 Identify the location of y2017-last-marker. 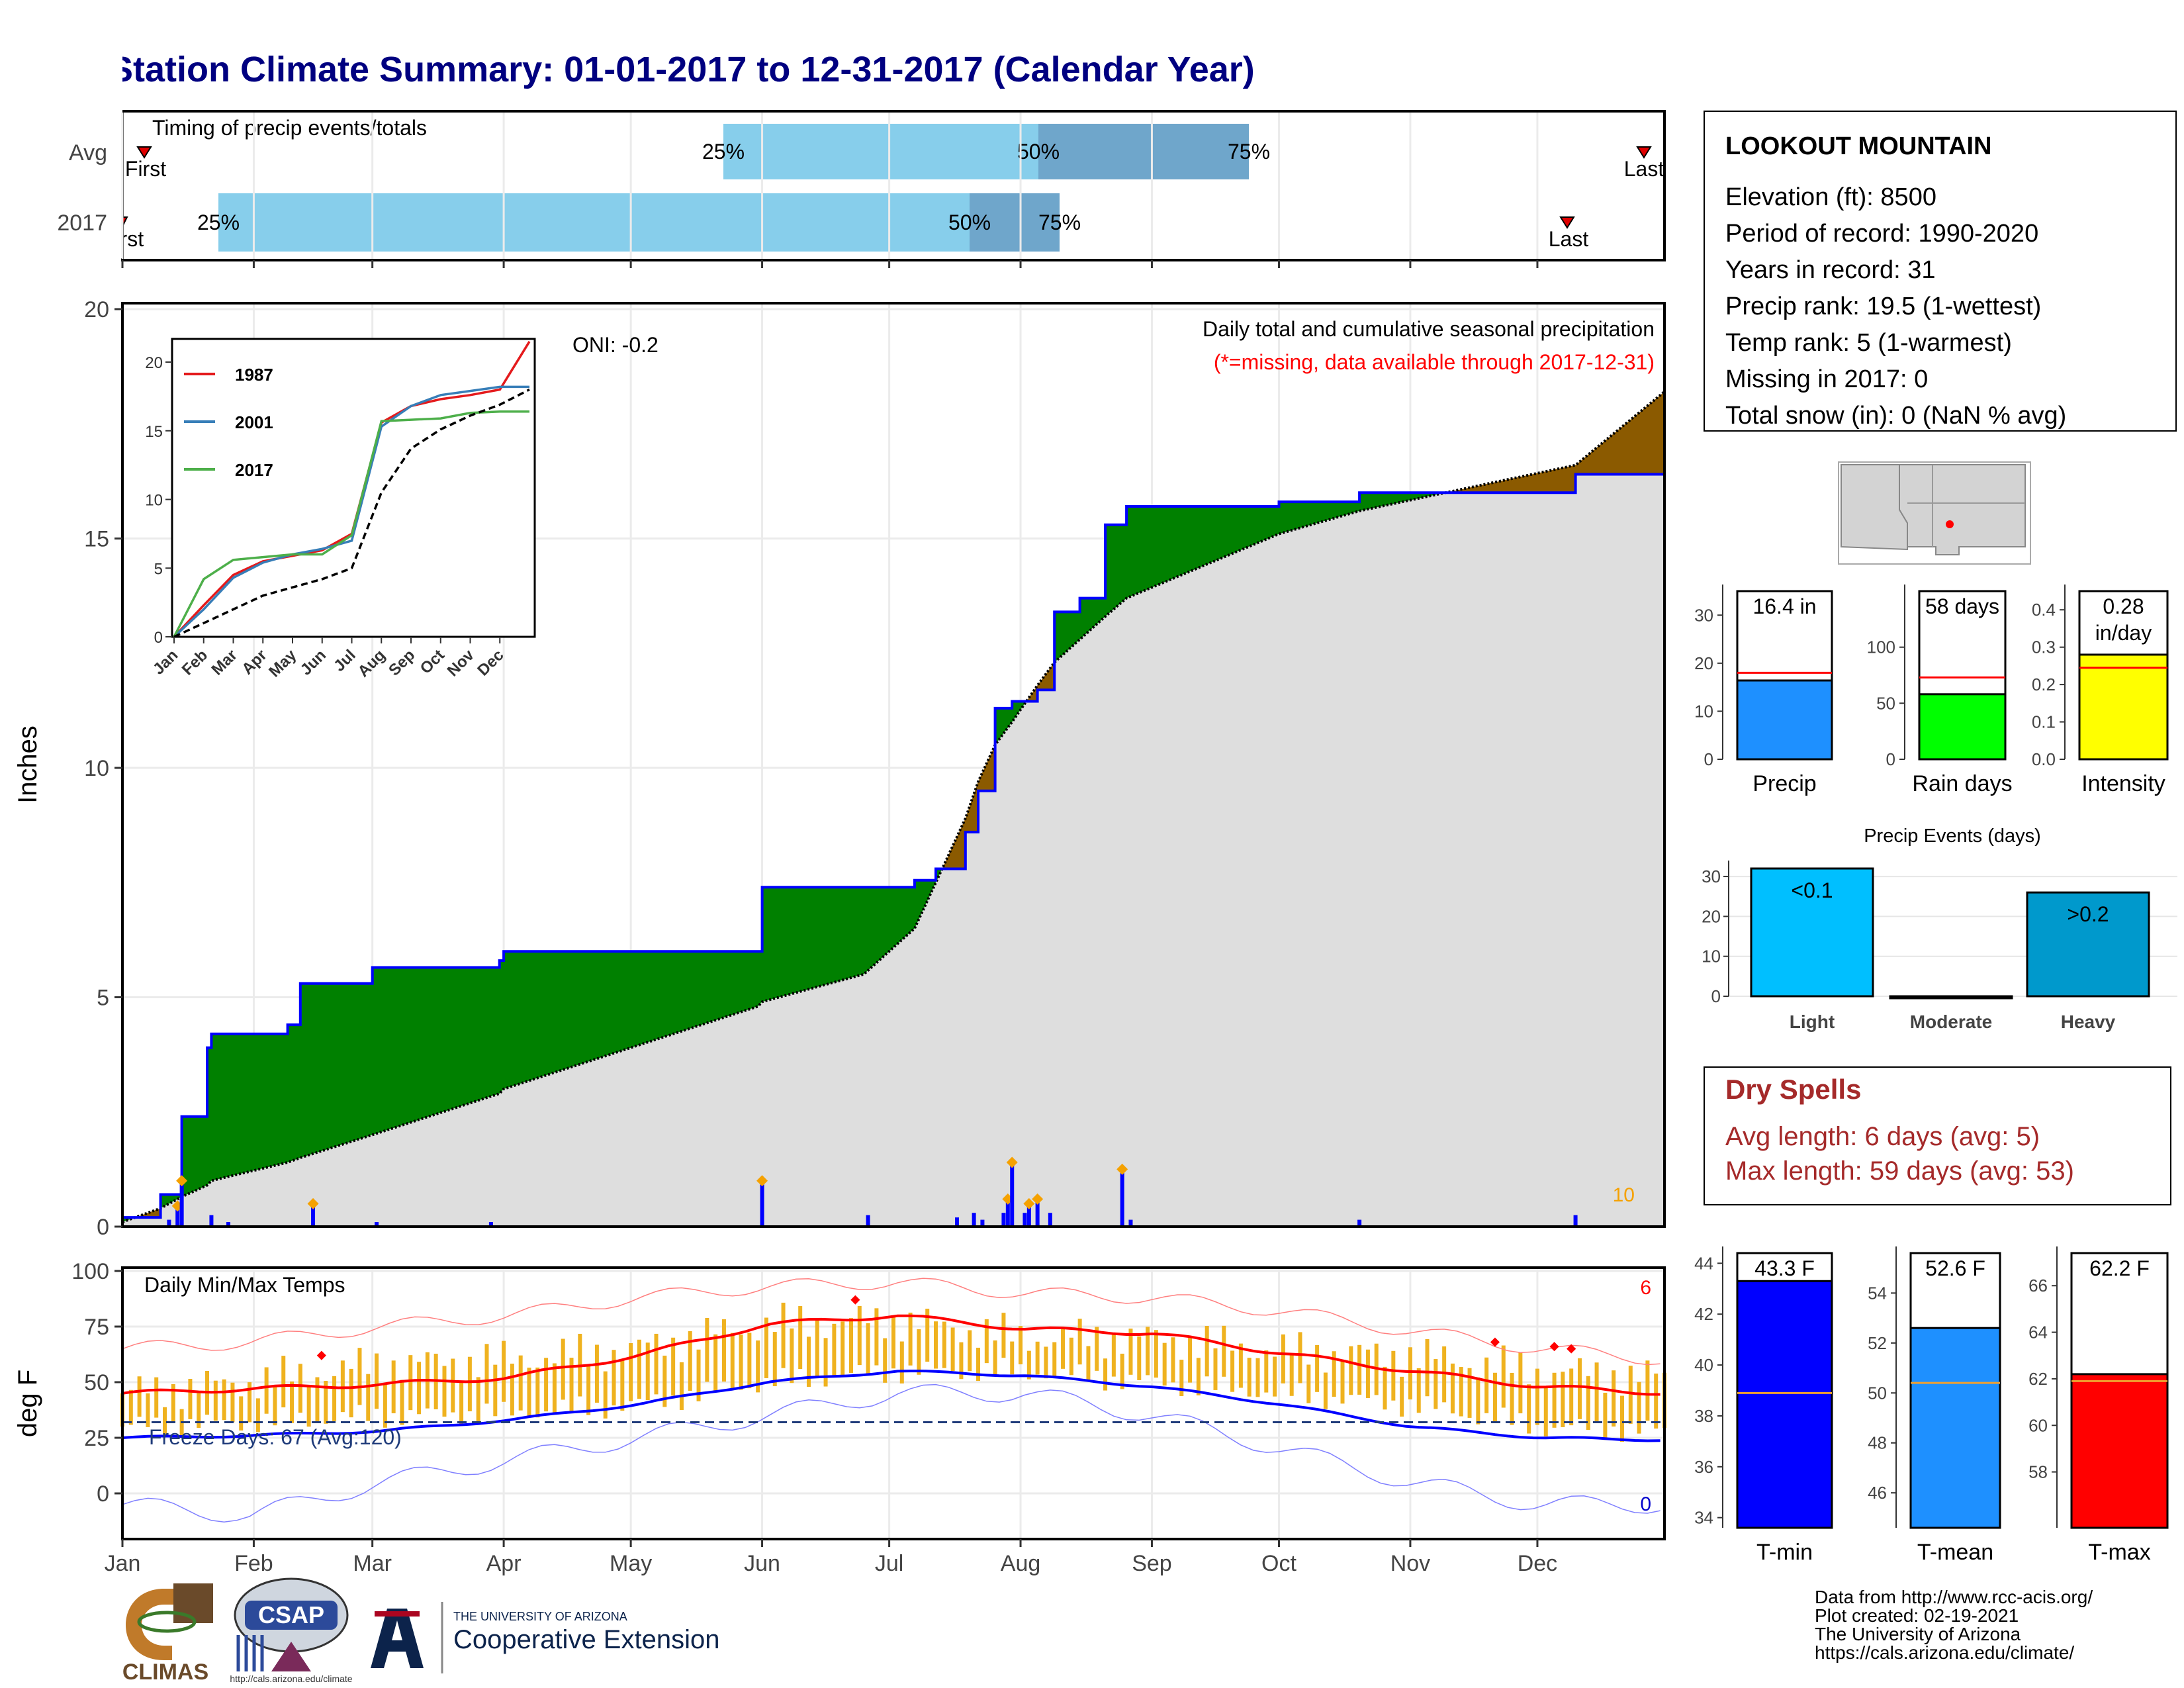
(1567, 222).